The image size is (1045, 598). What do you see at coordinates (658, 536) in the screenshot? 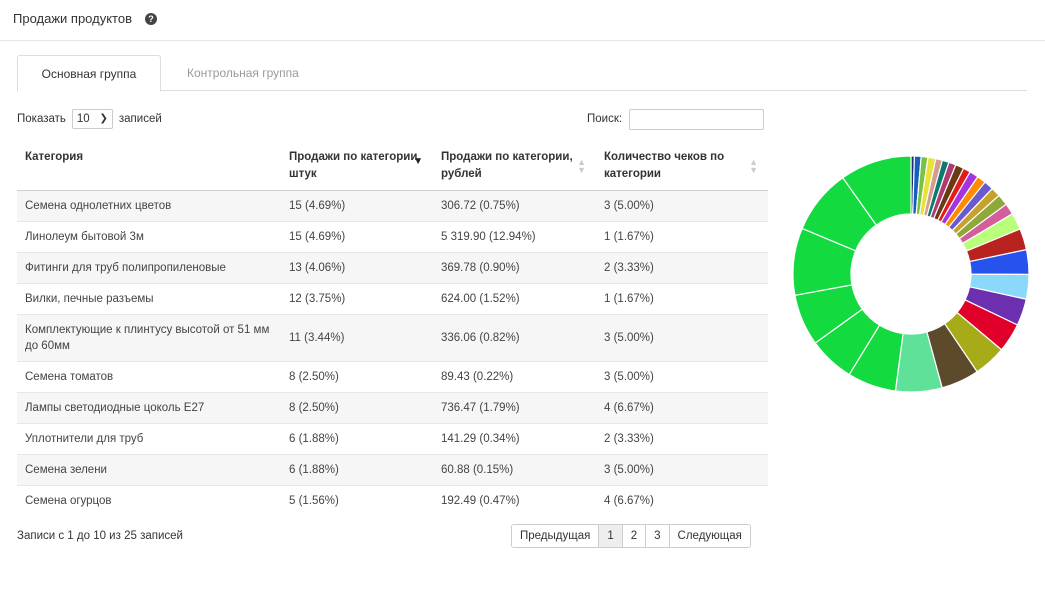
I see `page-button-3: 3` at bounding box center [658, 536].